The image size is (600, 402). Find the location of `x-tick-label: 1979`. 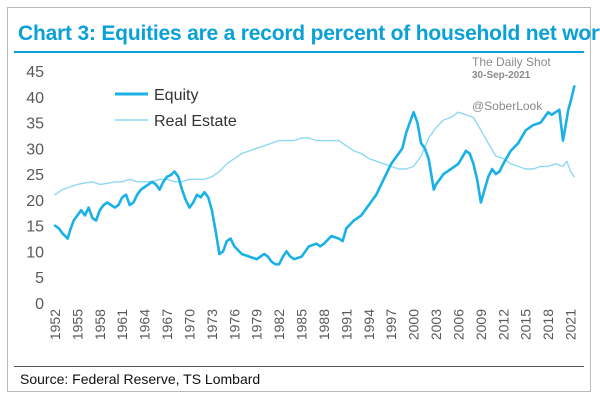

x-tick-label: 1979 is located at coordinates (257, 324).